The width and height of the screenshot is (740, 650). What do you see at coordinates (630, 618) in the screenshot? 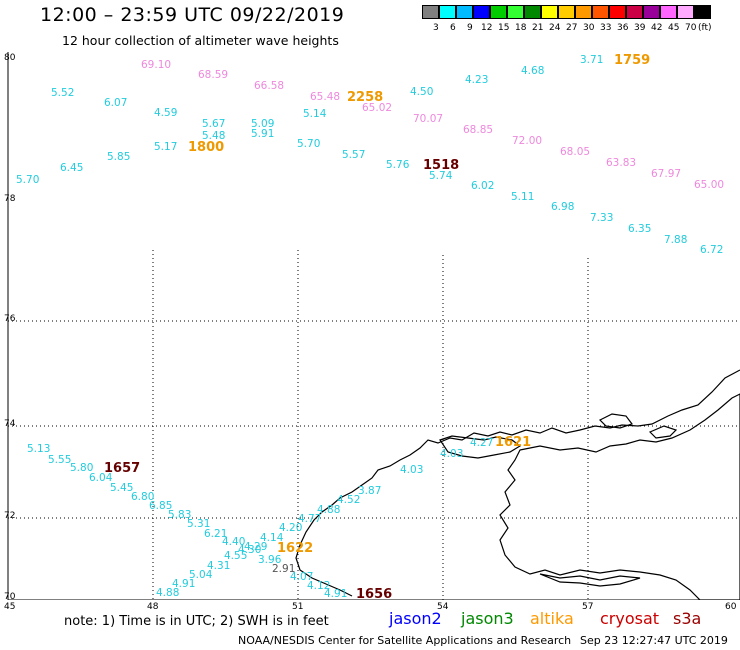
I see `legend-cryosat: cryosat` at bounding box center [630, 618].